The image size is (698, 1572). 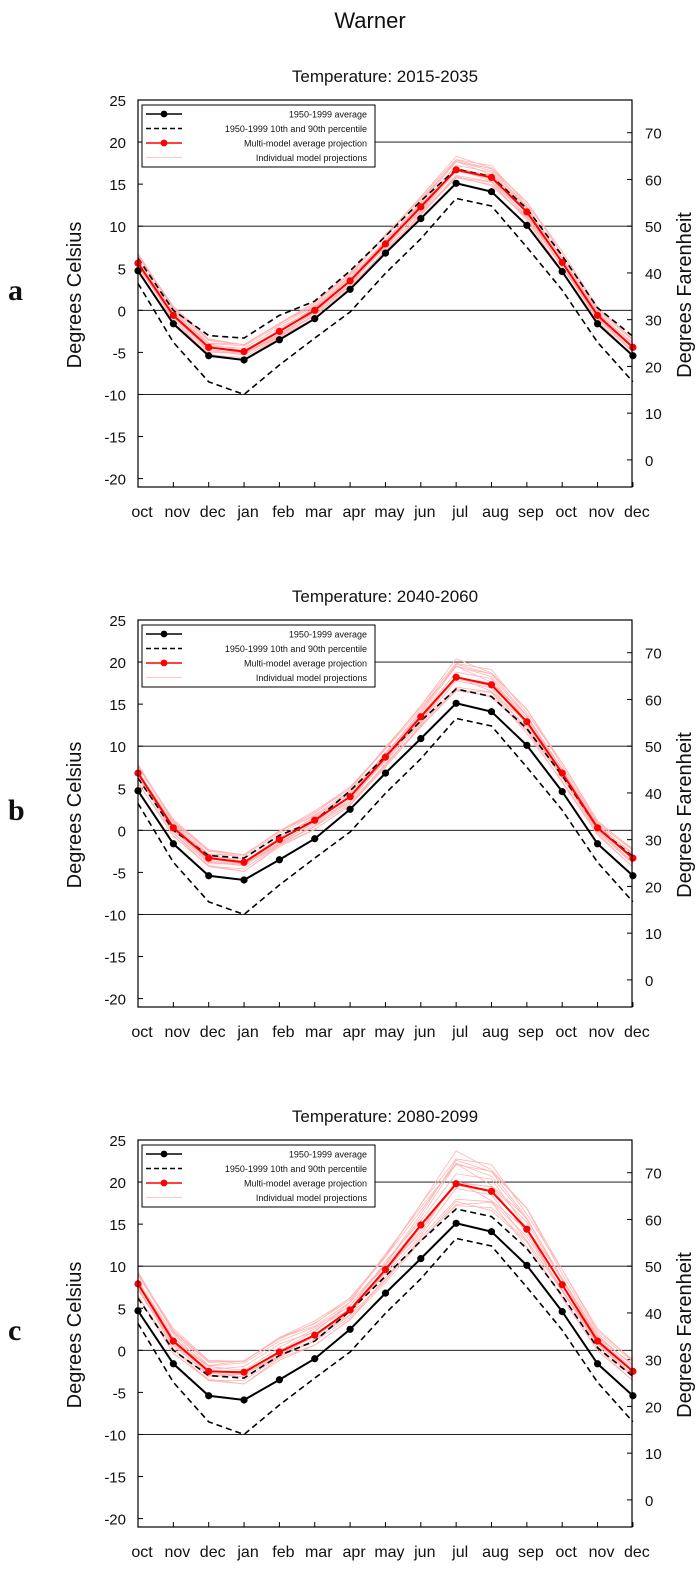 What do you see at coordinates (653, 1267) in the screenshot?
I see `y-right-tick-label: 50` at bounding box center [653, 1267].